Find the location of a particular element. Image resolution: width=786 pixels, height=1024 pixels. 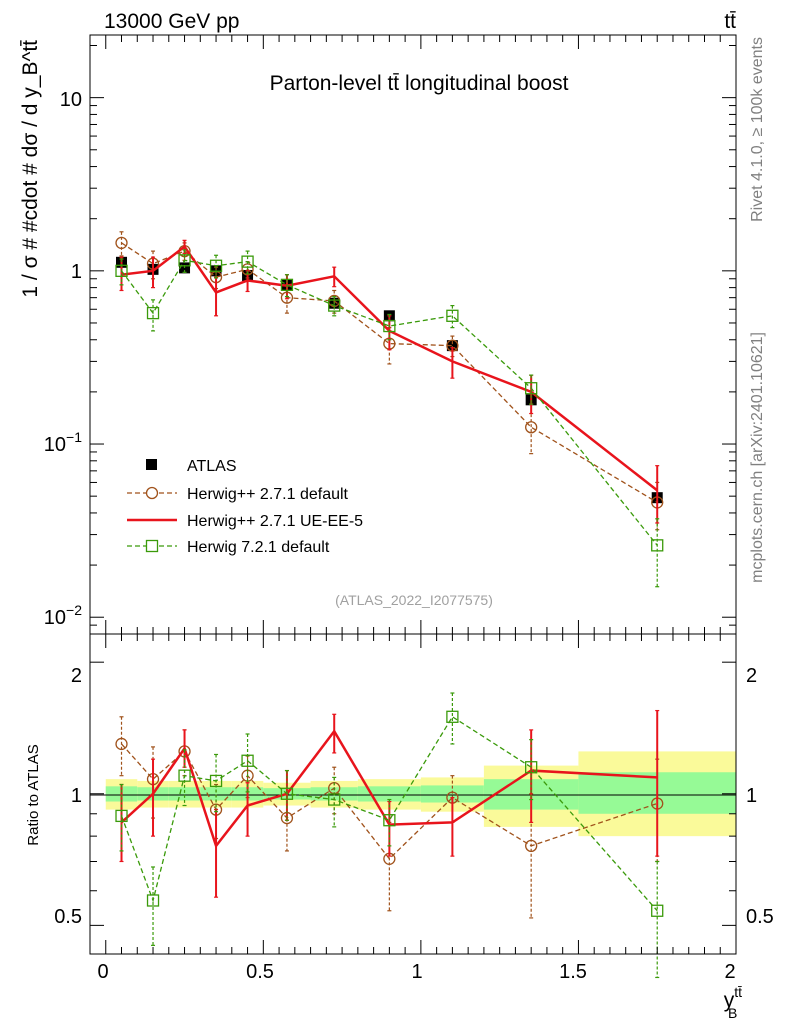

ytick-label-1: 1 is located at coordinates (76, 272).